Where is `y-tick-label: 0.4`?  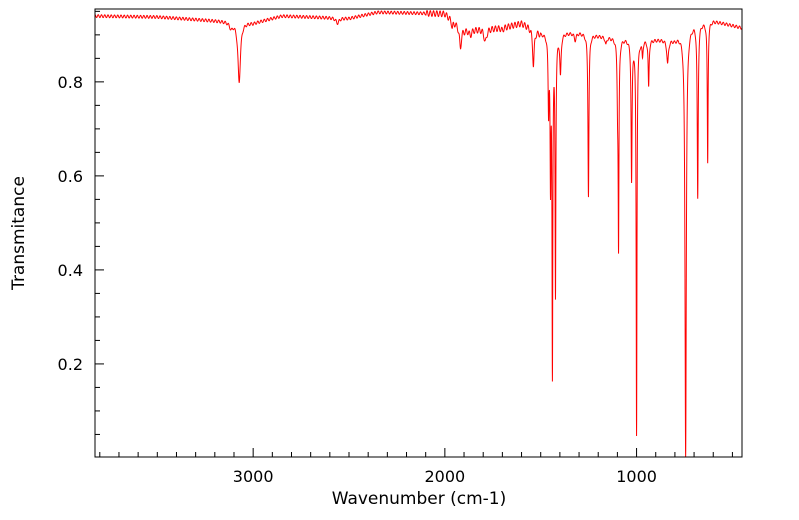
y-tick-label: 0.4 is located at coordinates (70, 270).